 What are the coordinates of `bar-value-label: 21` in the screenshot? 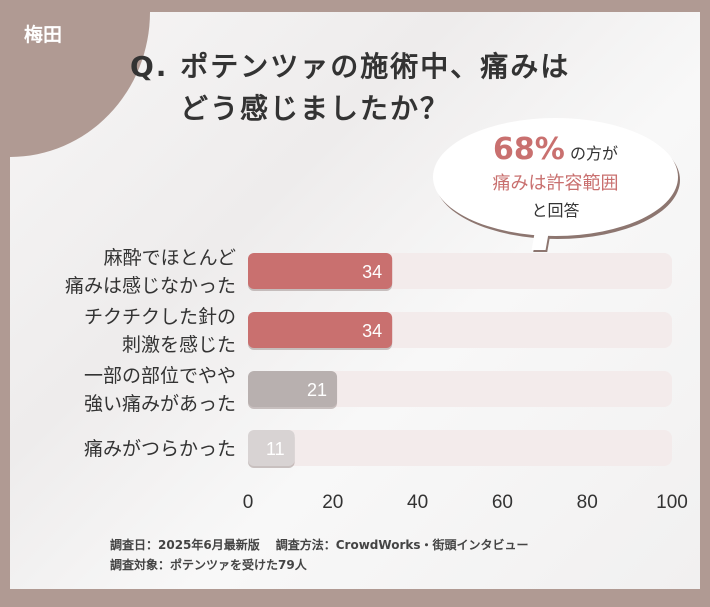 It's located at (317, 390).